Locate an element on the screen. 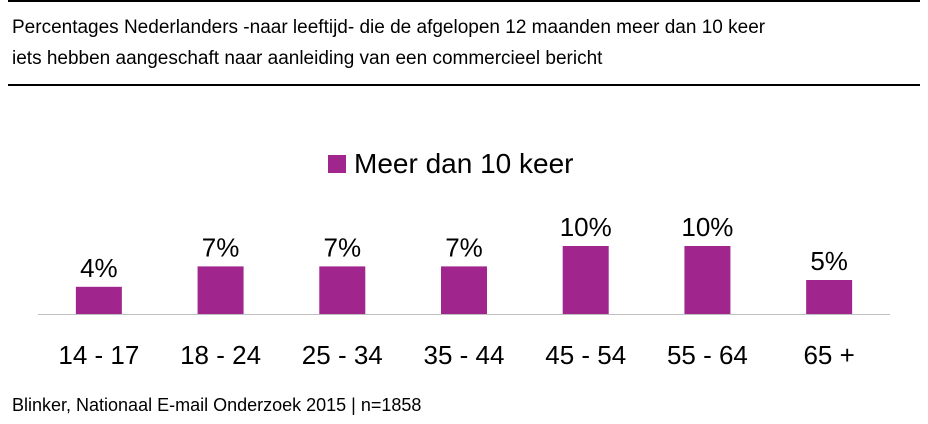 Image resolution: width=928 pixels, height=424 pixels. x-tick-label-5: 55 - 64 is located at coordinates (707, 355).